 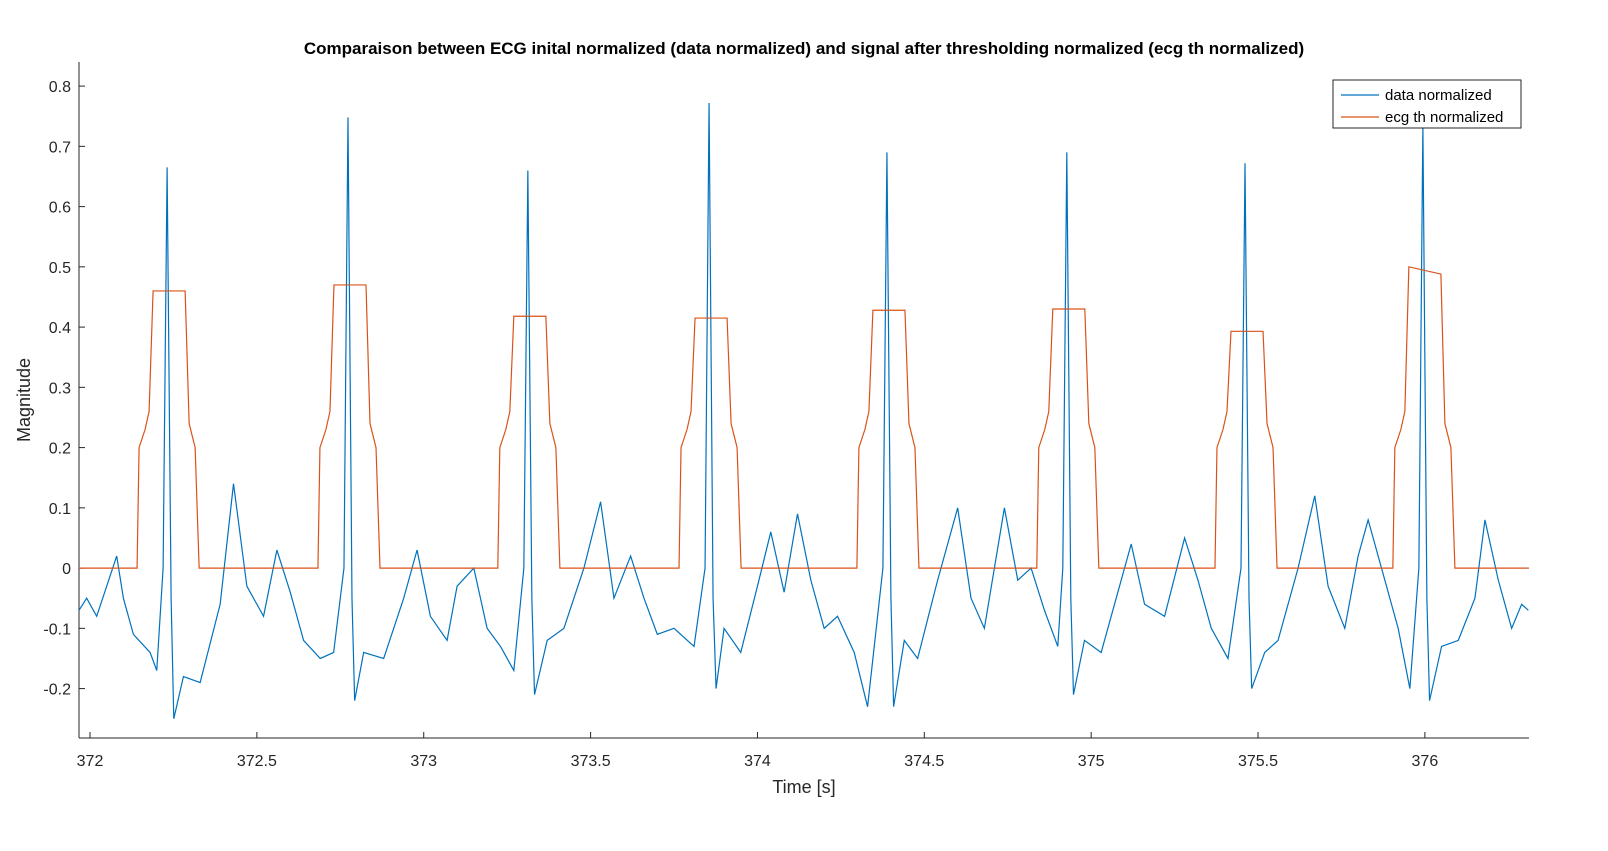 I want to click on legend-label: ecg th normalized, so click(x=1444, y=117).